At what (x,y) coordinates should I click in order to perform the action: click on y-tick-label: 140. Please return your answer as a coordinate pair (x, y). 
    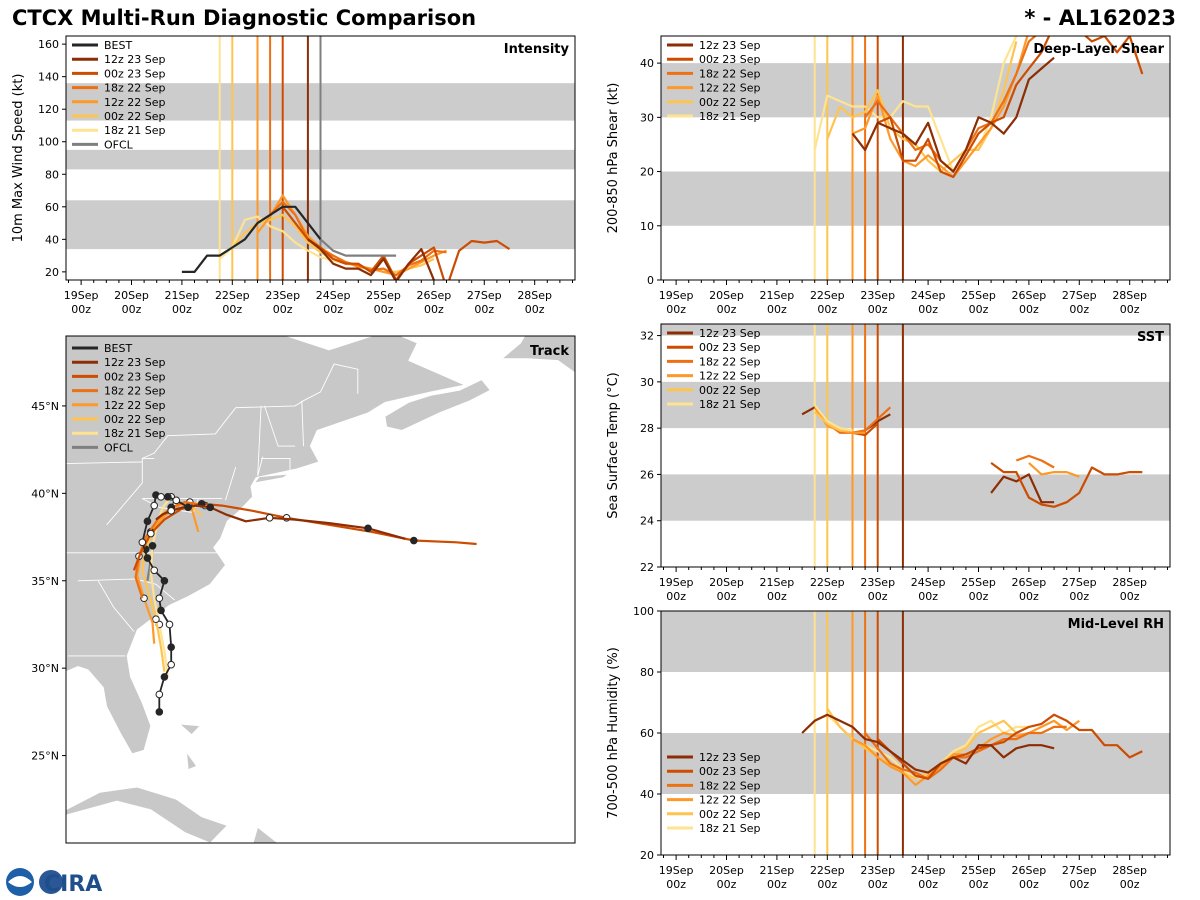
    Looking at the image, I should click on (48, 77).